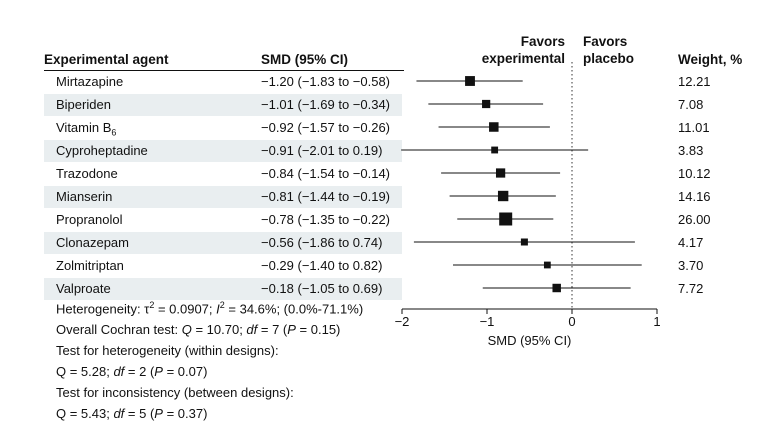 The height and width of the screenshot is (428, 780). Describe the element at coordinates (223, 243) in the screenshot. I see `table-row: Clonazepam −0.56 (−1.86 to 0.74)` at that location.